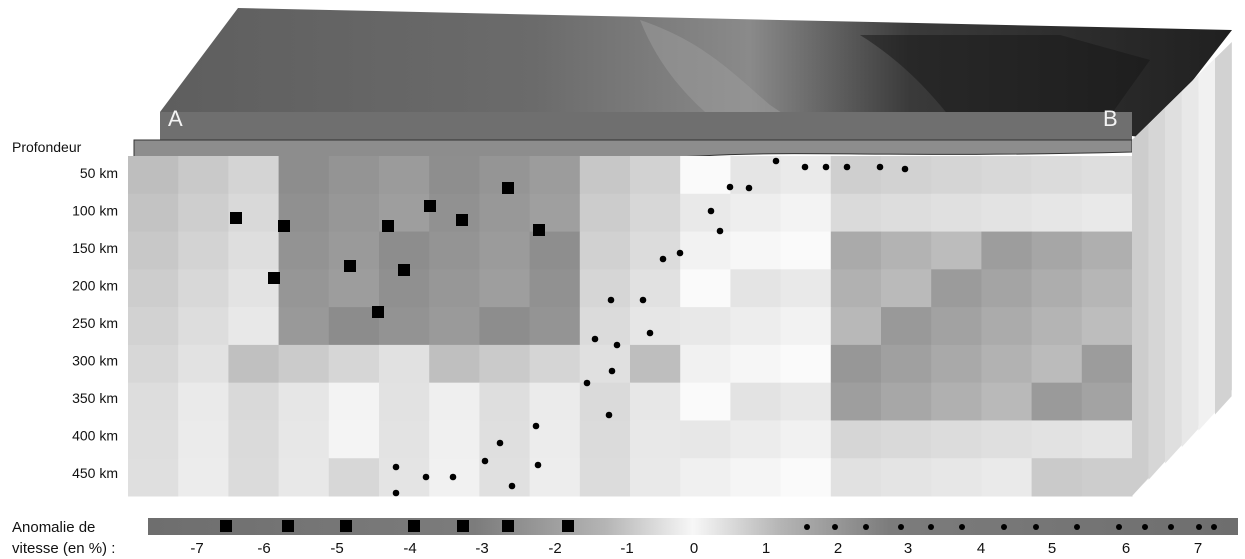 Image resolution: width=1245 pixels, height=559 pixels. What do you see at coordinates (409, 548) in the screenshot?
I see `legend-tick-label: -4` at bounding box center [409, 548].